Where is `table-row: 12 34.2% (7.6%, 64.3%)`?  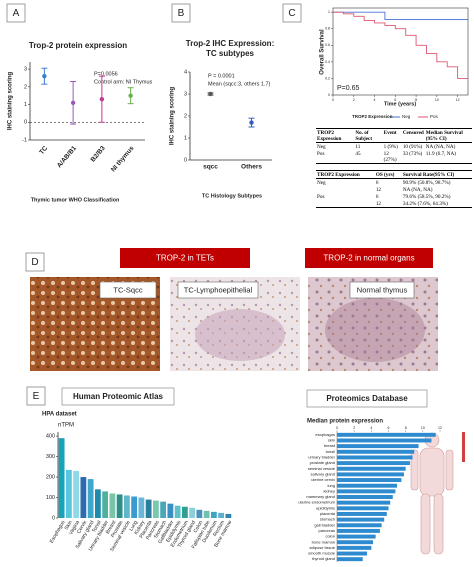 table-row: 12 34.2% (7.6%, 64.3%) is located at coordinates (394, 204).